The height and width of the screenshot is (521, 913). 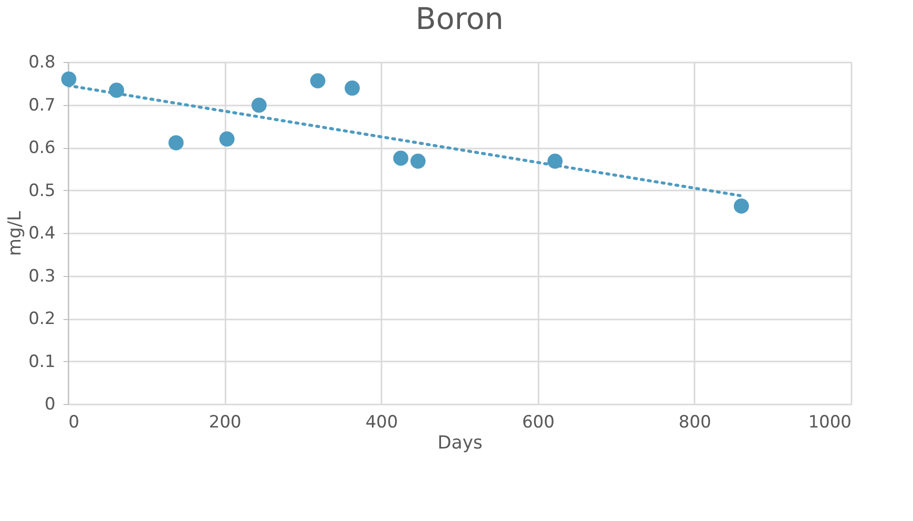 What do you see at coordinates (42, 276) in the screenshot?
I see `y-tick-label: 0.3` at bounding box center [42, 276].